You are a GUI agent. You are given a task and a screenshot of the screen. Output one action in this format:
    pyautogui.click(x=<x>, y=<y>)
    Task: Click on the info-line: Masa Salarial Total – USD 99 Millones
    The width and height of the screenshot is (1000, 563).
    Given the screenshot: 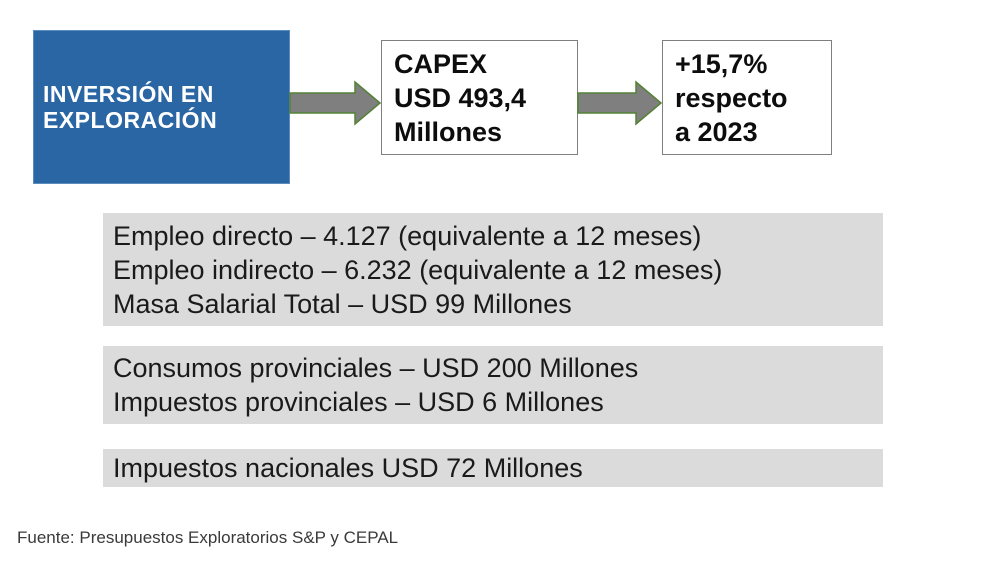 What is the action you would take?
    pyautogui.click(x=342, y=303)
    